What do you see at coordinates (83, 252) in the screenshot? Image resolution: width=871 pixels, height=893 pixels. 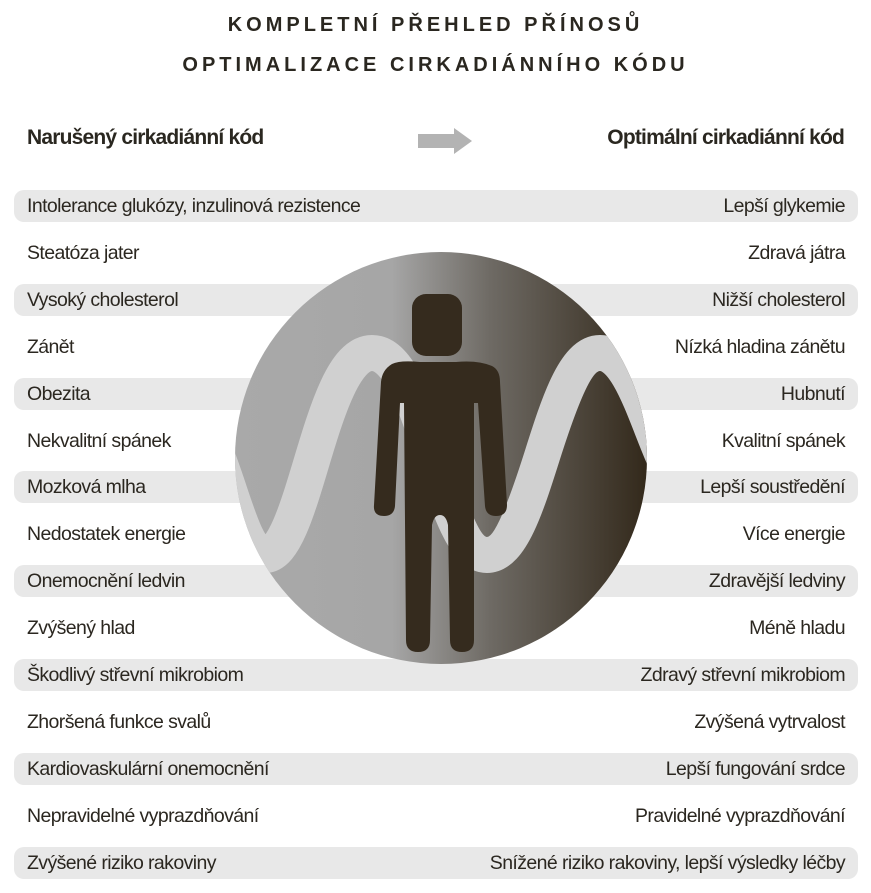 I see `disrupted-item: Steatóza jater` at bounding box center [83, 252].